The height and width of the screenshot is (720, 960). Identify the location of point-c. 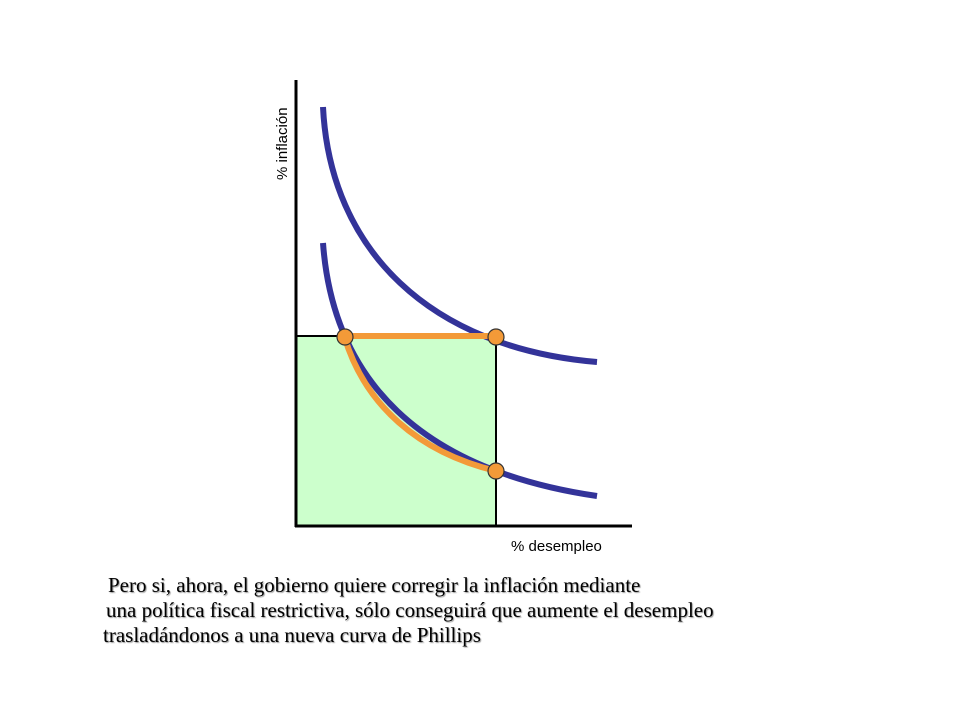
(496, 471).